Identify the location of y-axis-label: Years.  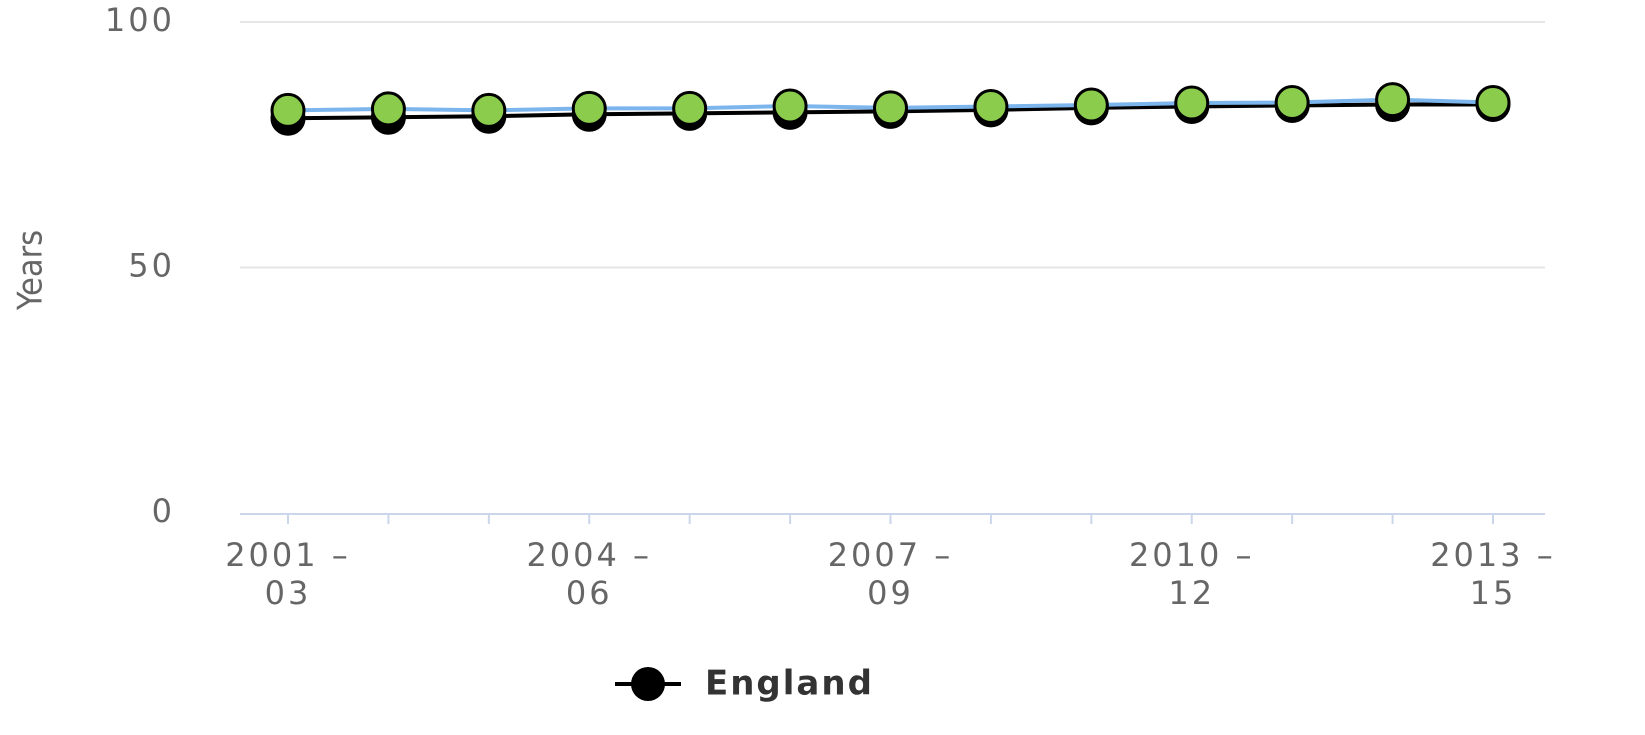
(31, 270).